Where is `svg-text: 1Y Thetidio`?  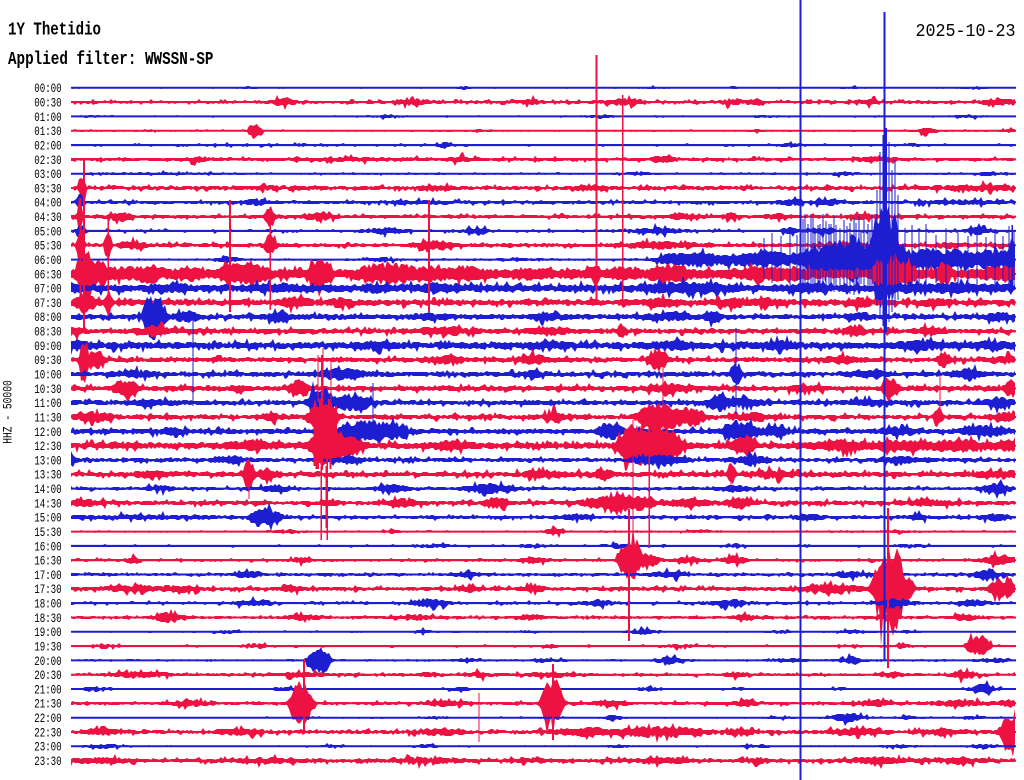
svg-text: 1Y Thetidio is located at coordinates (54, 31).